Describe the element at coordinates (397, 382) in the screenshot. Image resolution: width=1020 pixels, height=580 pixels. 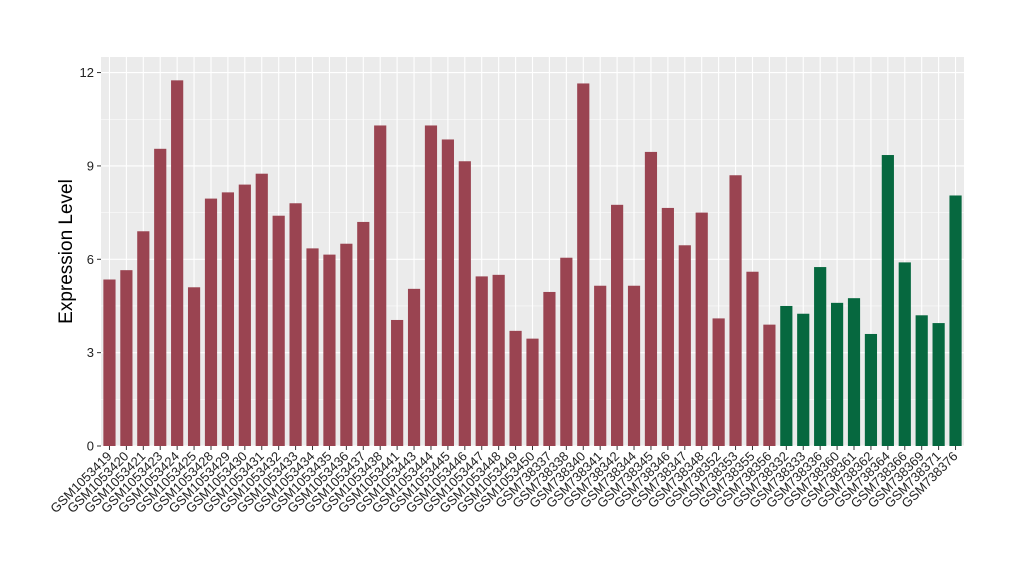
I see `bar-GSM1053441` at that location.